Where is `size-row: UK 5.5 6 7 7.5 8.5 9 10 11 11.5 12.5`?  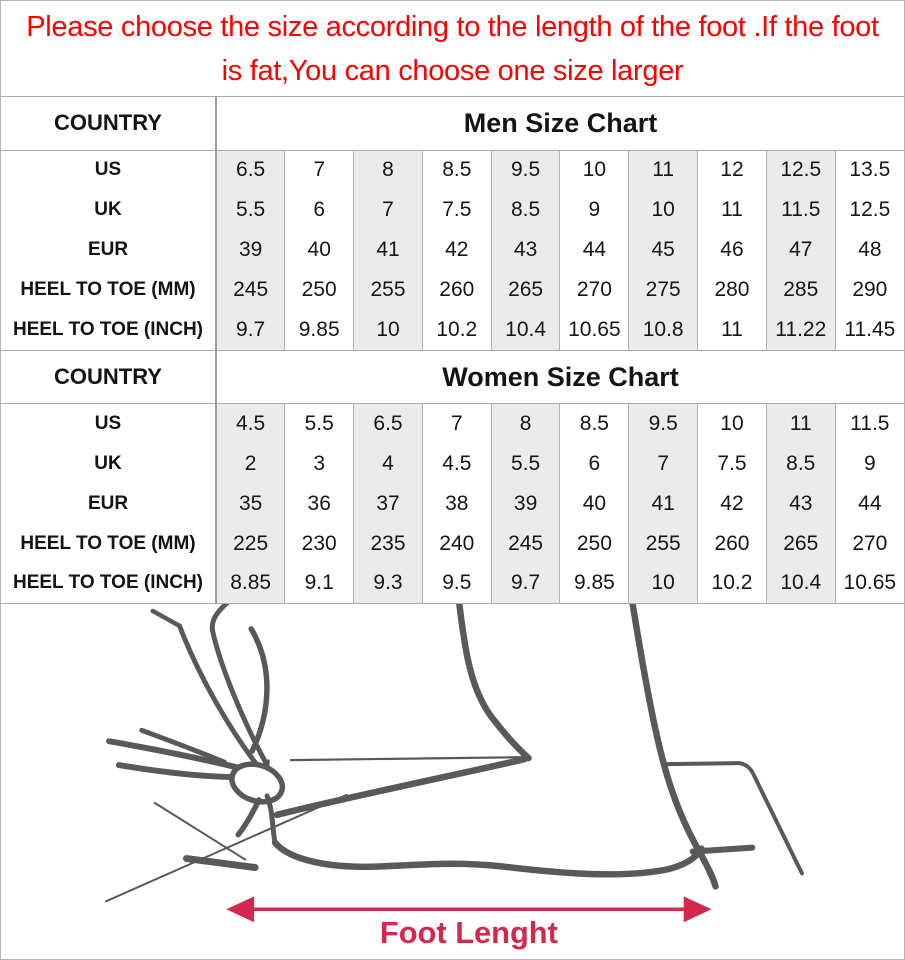
size-row: UK 5.5 6 7 7.5 8.5 9 10 11 11.5 12.5 is located at coordinates (452, 210).